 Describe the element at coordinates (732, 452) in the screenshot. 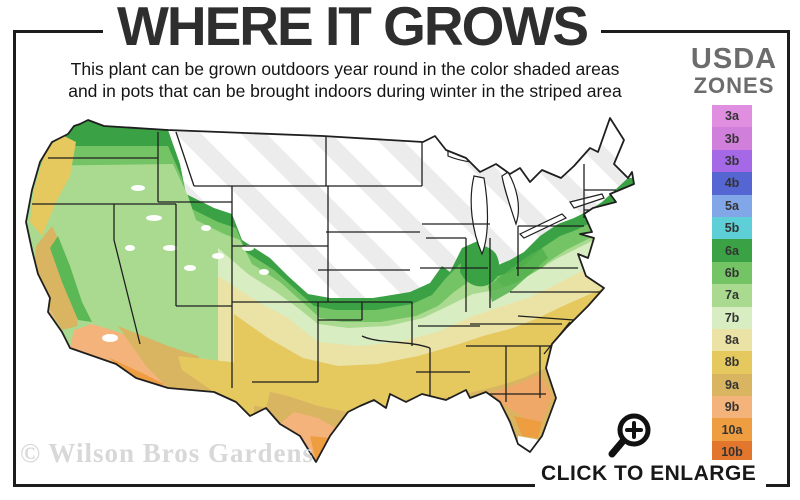

I see `zone-swatch-10b: 10b` at that location.